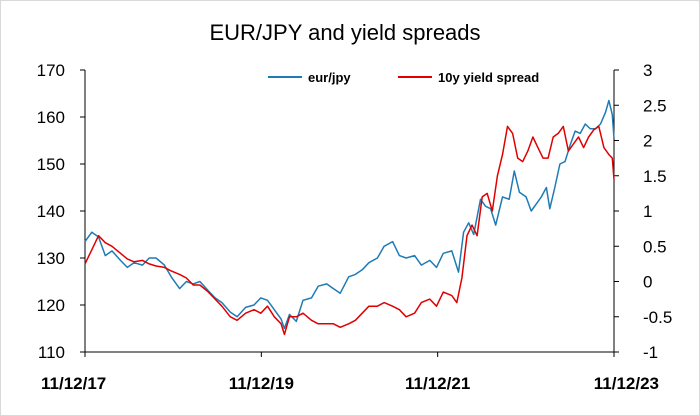  What do you see at coordinates (51, 211) in the screenshot?
I see `y-tick-label: 140` at bounding box center [51, 211].